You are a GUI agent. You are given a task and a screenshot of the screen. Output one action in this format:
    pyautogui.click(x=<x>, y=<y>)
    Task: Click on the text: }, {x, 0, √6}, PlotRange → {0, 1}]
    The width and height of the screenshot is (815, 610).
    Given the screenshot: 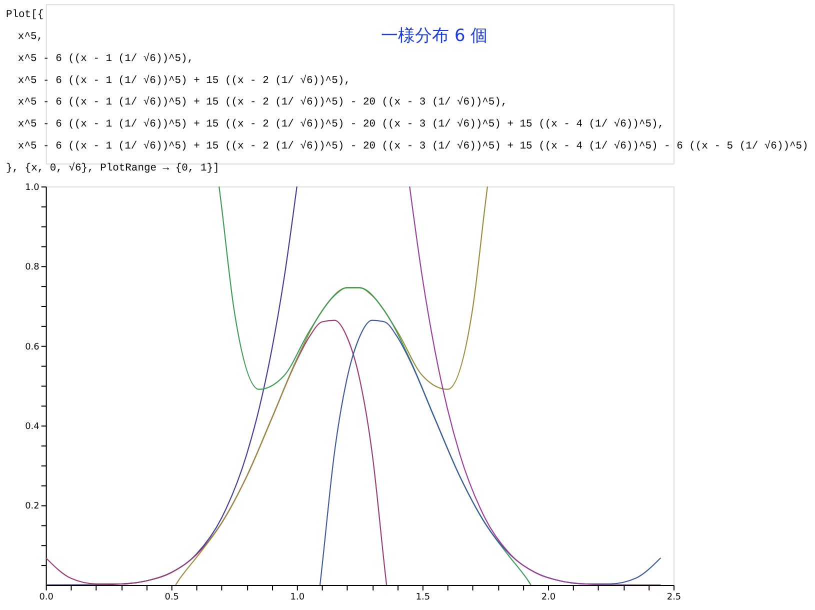 What is the action you would take?
    pyautogui.click(x=113, y=167)
    